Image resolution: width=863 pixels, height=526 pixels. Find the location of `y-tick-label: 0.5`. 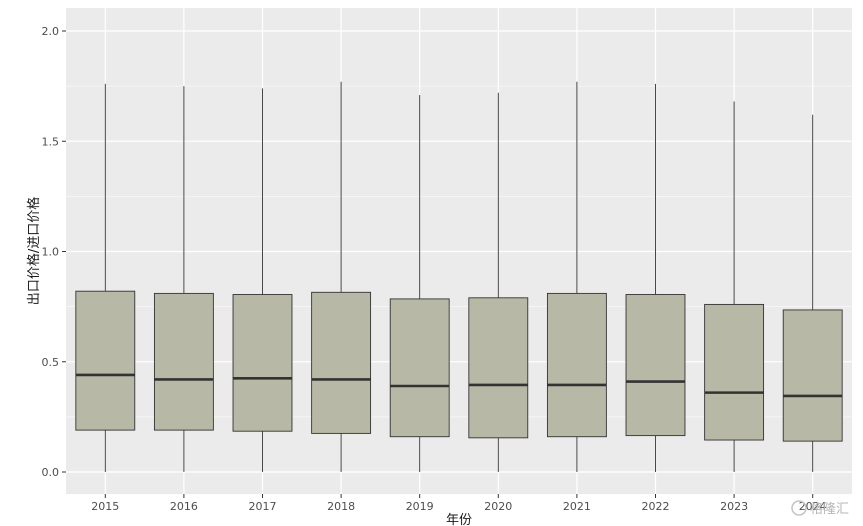

y-tick-label: 0.5 is located at coordinates (51, 362).